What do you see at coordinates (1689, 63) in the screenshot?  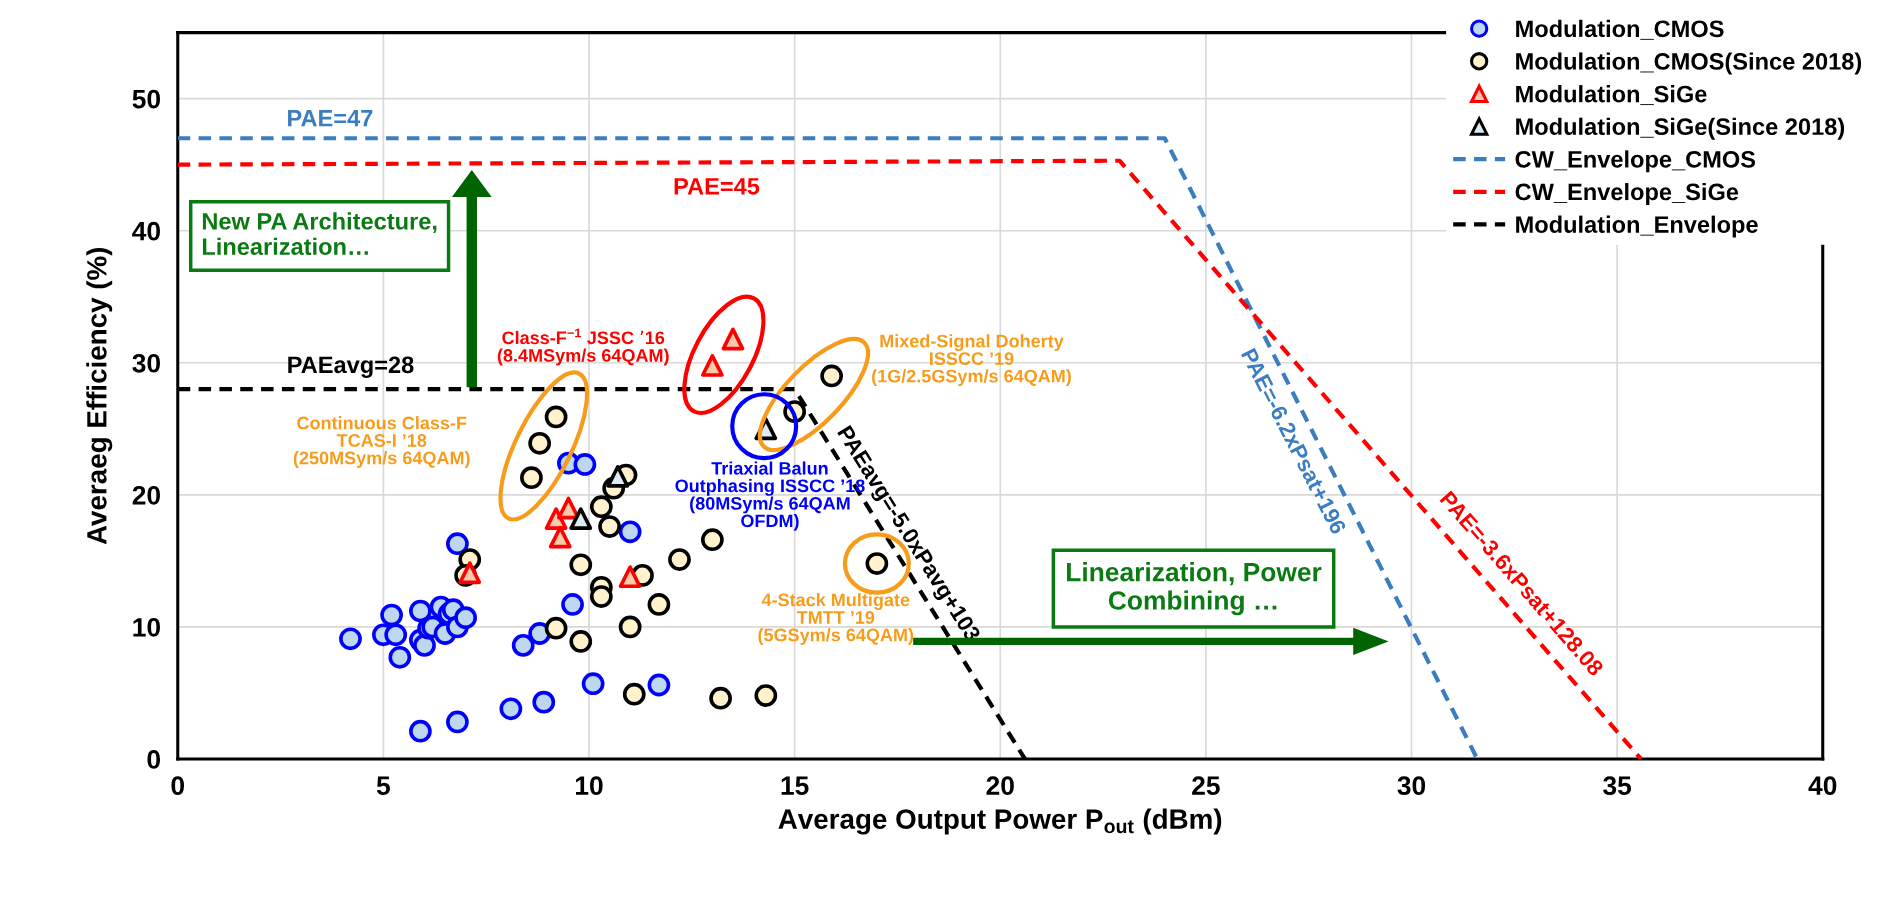 I see `legend-label: Modulation_CMOS(Since 2018)` at bounding box center [1689, 63].